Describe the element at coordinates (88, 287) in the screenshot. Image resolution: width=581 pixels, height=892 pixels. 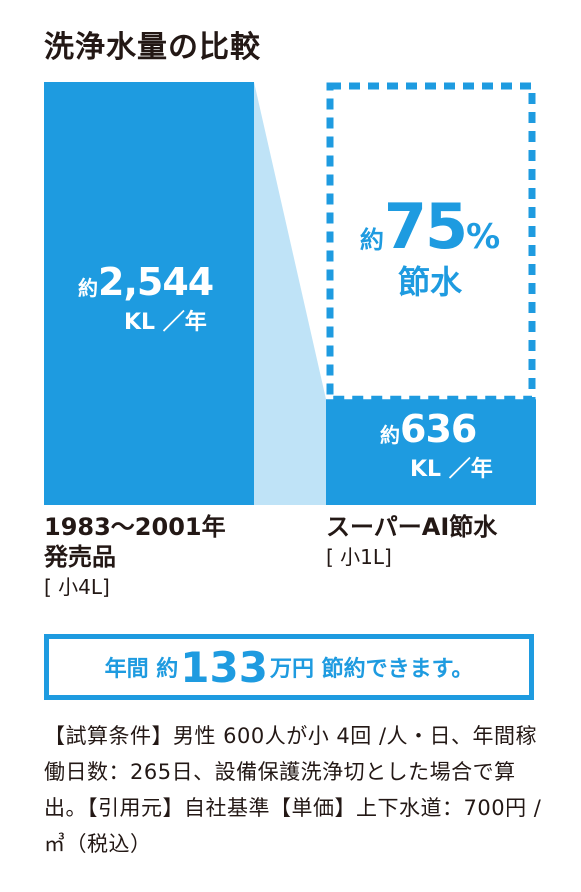
I see `bar-old-prefix: 約` at that location.